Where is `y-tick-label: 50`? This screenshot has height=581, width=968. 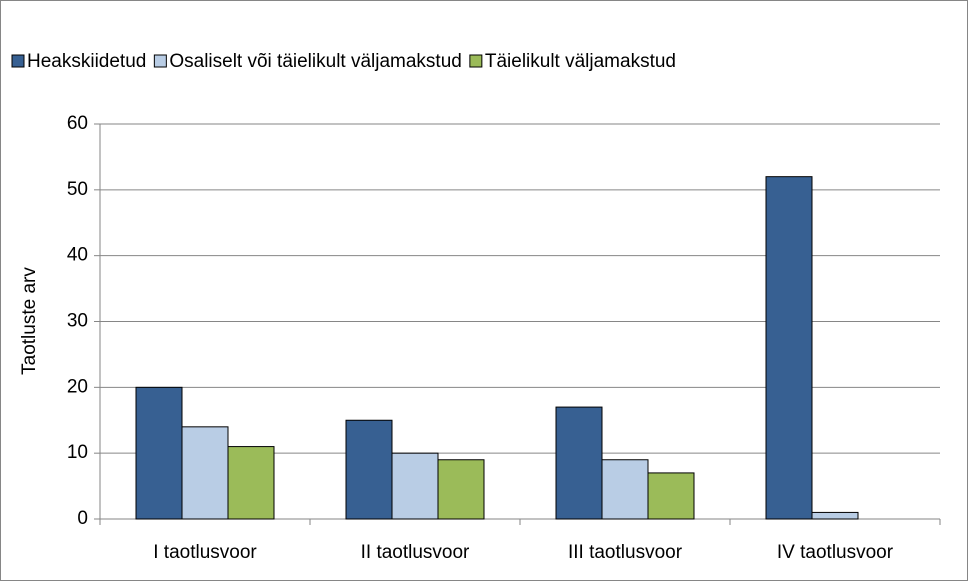
y-tick-label: 50 is located at coordinates (77, 189).